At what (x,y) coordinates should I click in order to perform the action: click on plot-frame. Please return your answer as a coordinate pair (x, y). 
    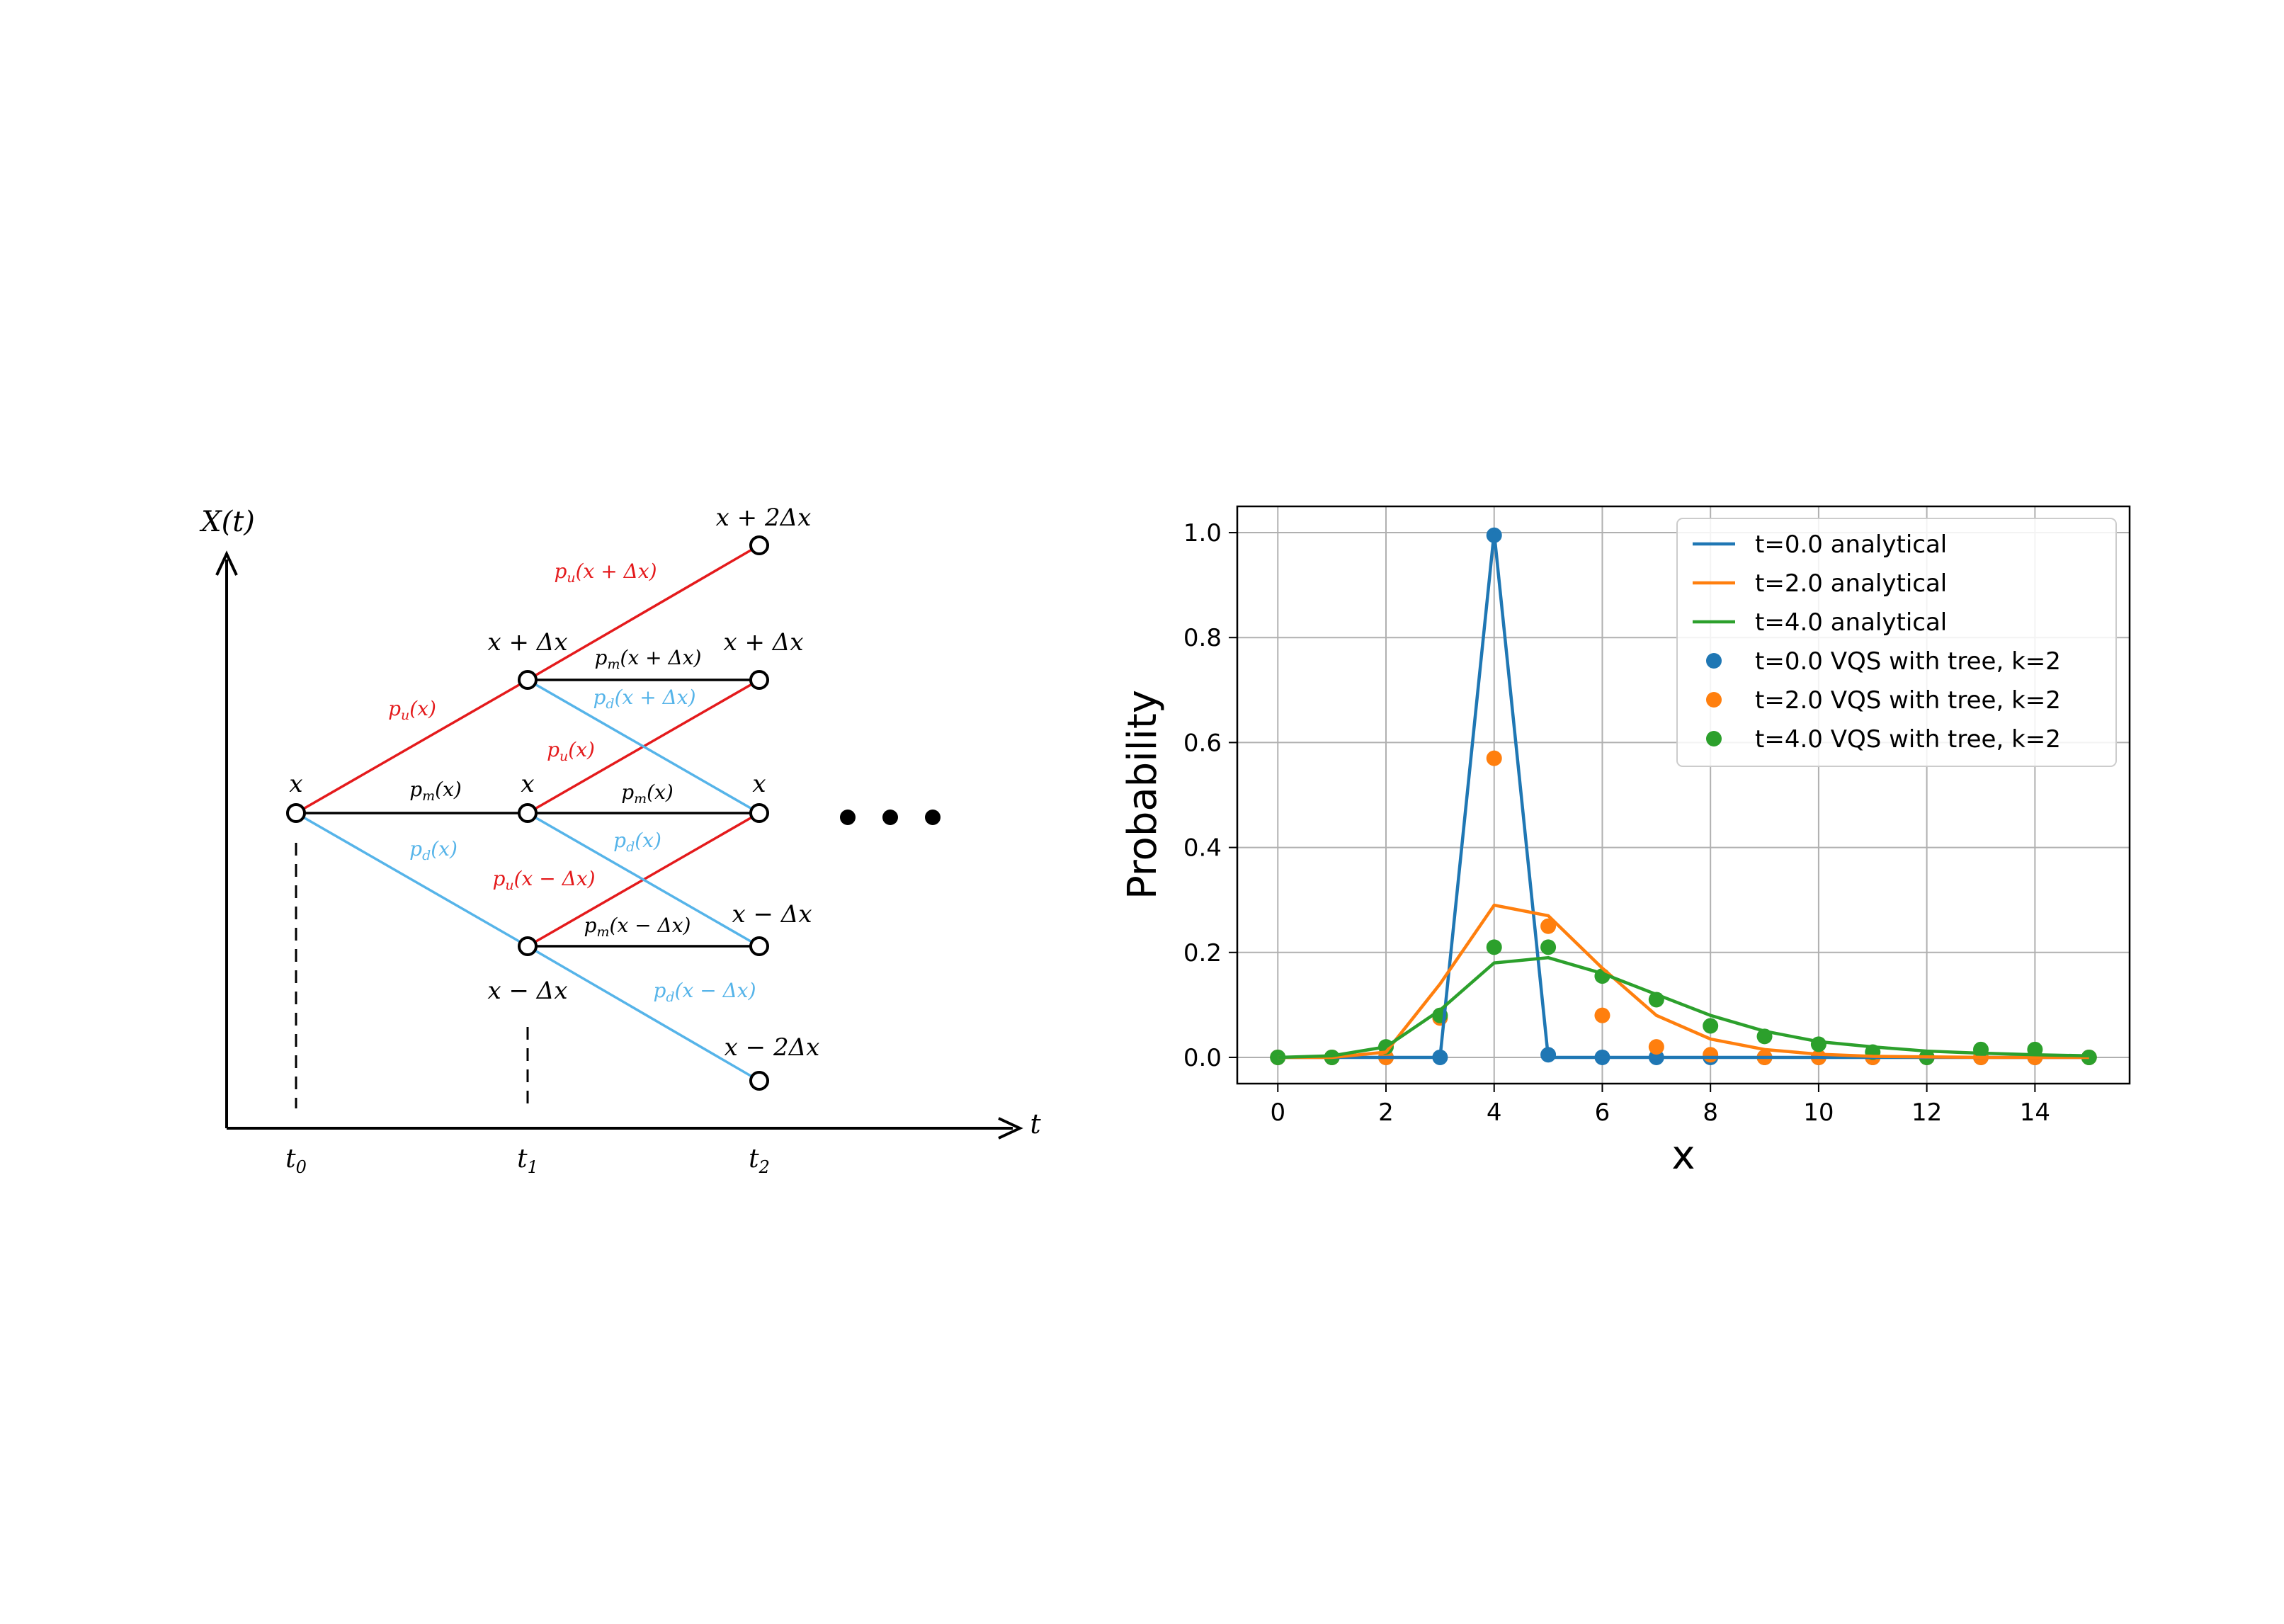
    Looking at the image, I should click on (1683, 795).